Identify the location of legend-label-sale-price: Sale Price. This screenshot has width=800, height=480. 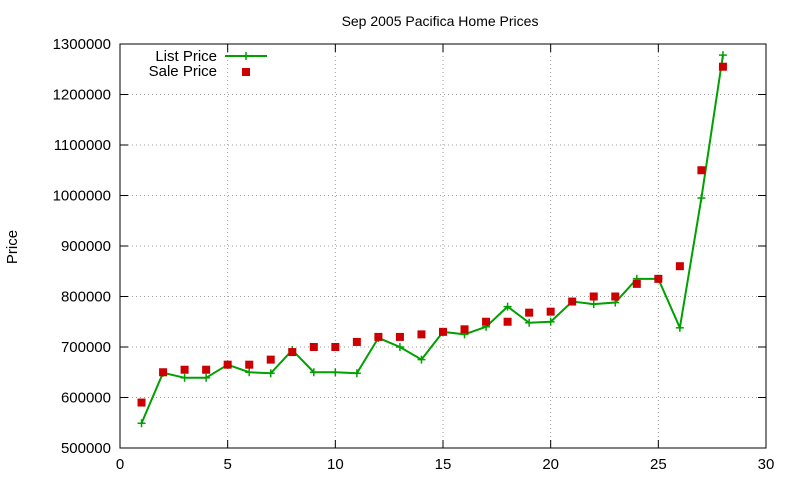
(183, 71).